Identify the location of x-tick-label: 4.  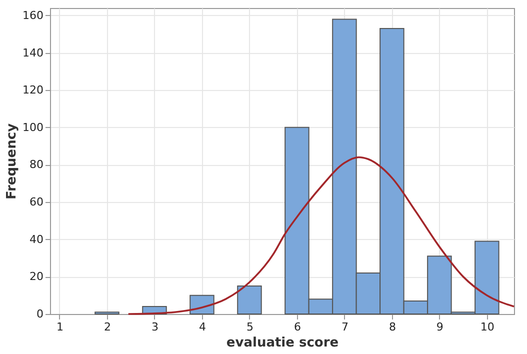
(202, 327).